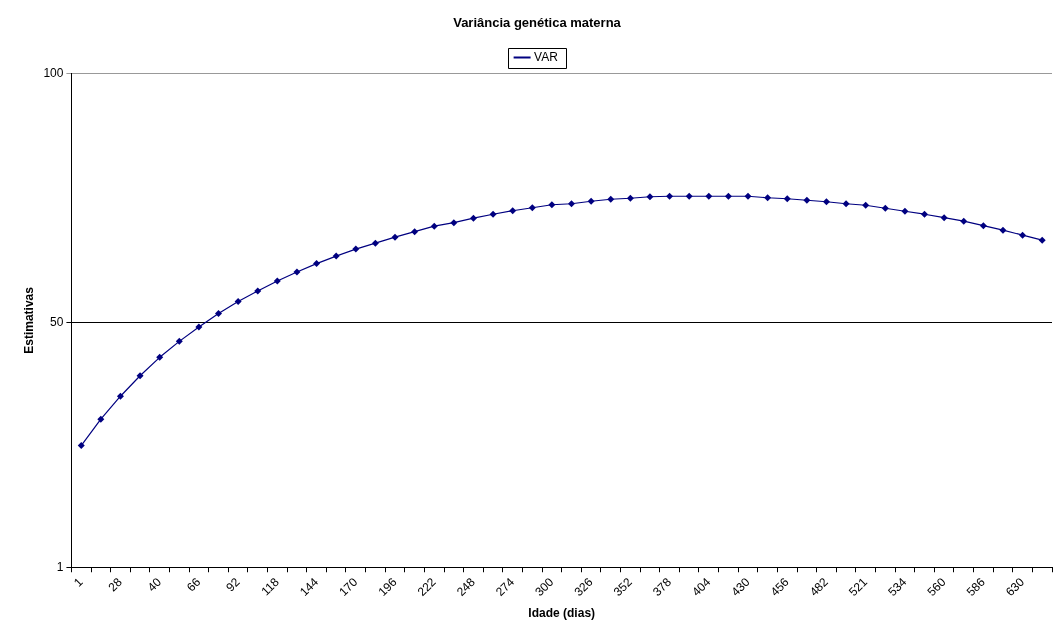 Image resolution: width=1064 pixels, height=637 pixels. What do you see at coordinates (976, 586) in the screenshot?
I see `x-tick-label: 586` at bounding box center [976, 586].